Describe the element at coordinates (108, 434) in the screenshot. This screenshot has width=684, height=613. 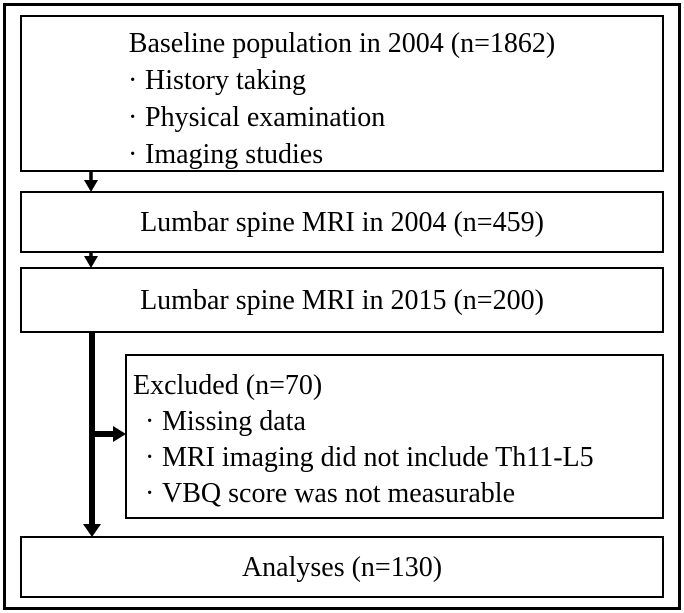
I see `arrow-branch-to-excluded` at that location.